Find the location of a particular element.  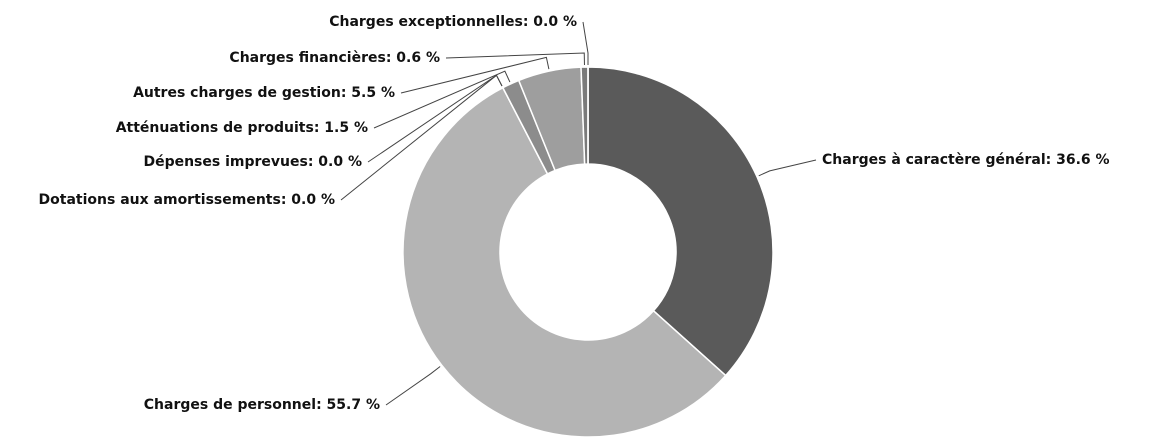

slice-label: Autres charges de gestion: 5.5 % is located at coordinates (264, 93).